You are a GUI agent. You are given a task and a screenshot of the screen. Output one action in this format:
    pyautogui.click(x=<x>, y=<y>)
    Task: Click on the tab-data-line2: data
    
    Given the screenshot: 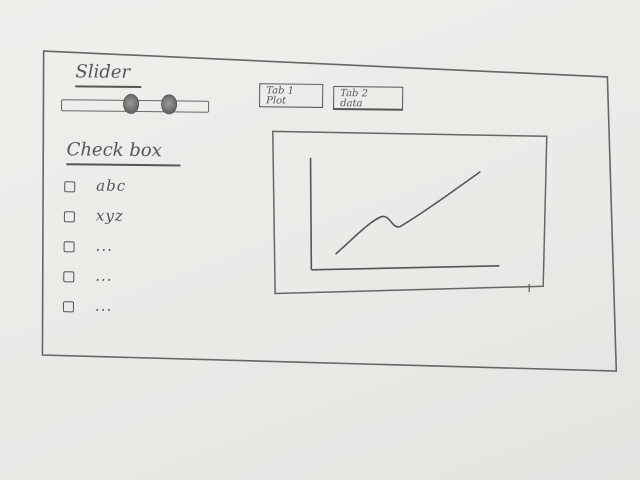 What is the action you would take?
    pyautogui.click(x=351, y=104)
    